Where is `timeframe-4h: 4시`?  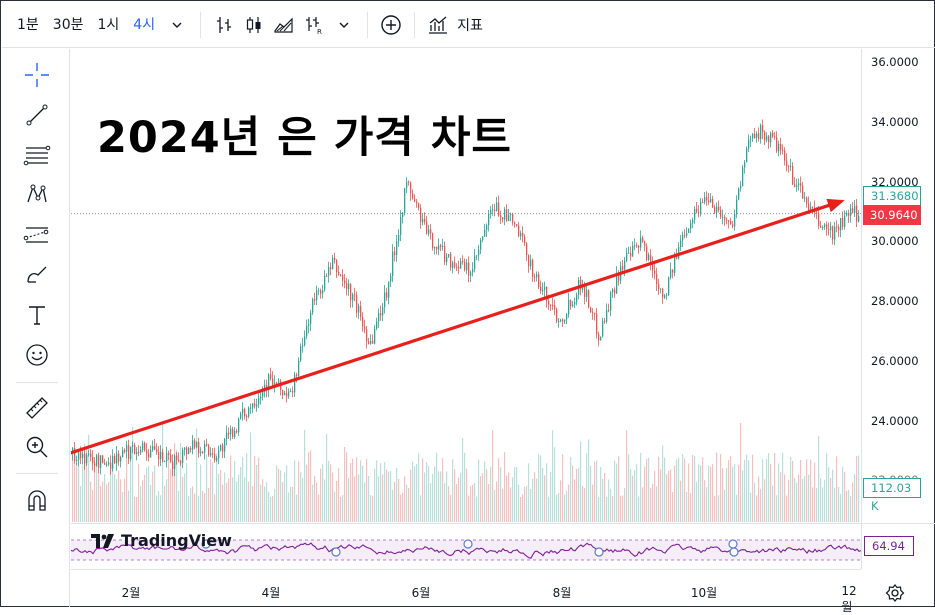 timeframe-4h: 4시 is located at coordinates (144, 24).